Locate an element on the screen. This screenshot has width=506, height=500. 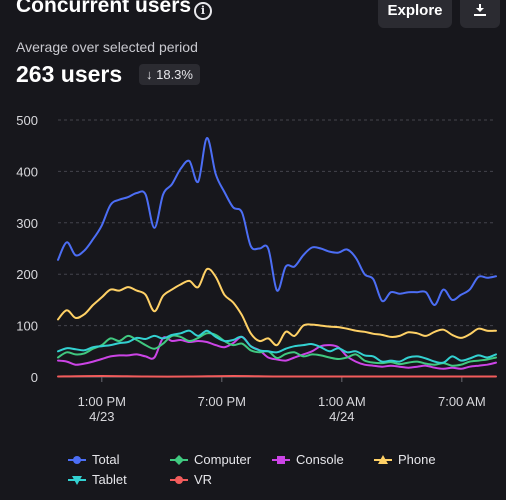
x-tick-label: 1:00 AM is located at coordinates (342, 401).